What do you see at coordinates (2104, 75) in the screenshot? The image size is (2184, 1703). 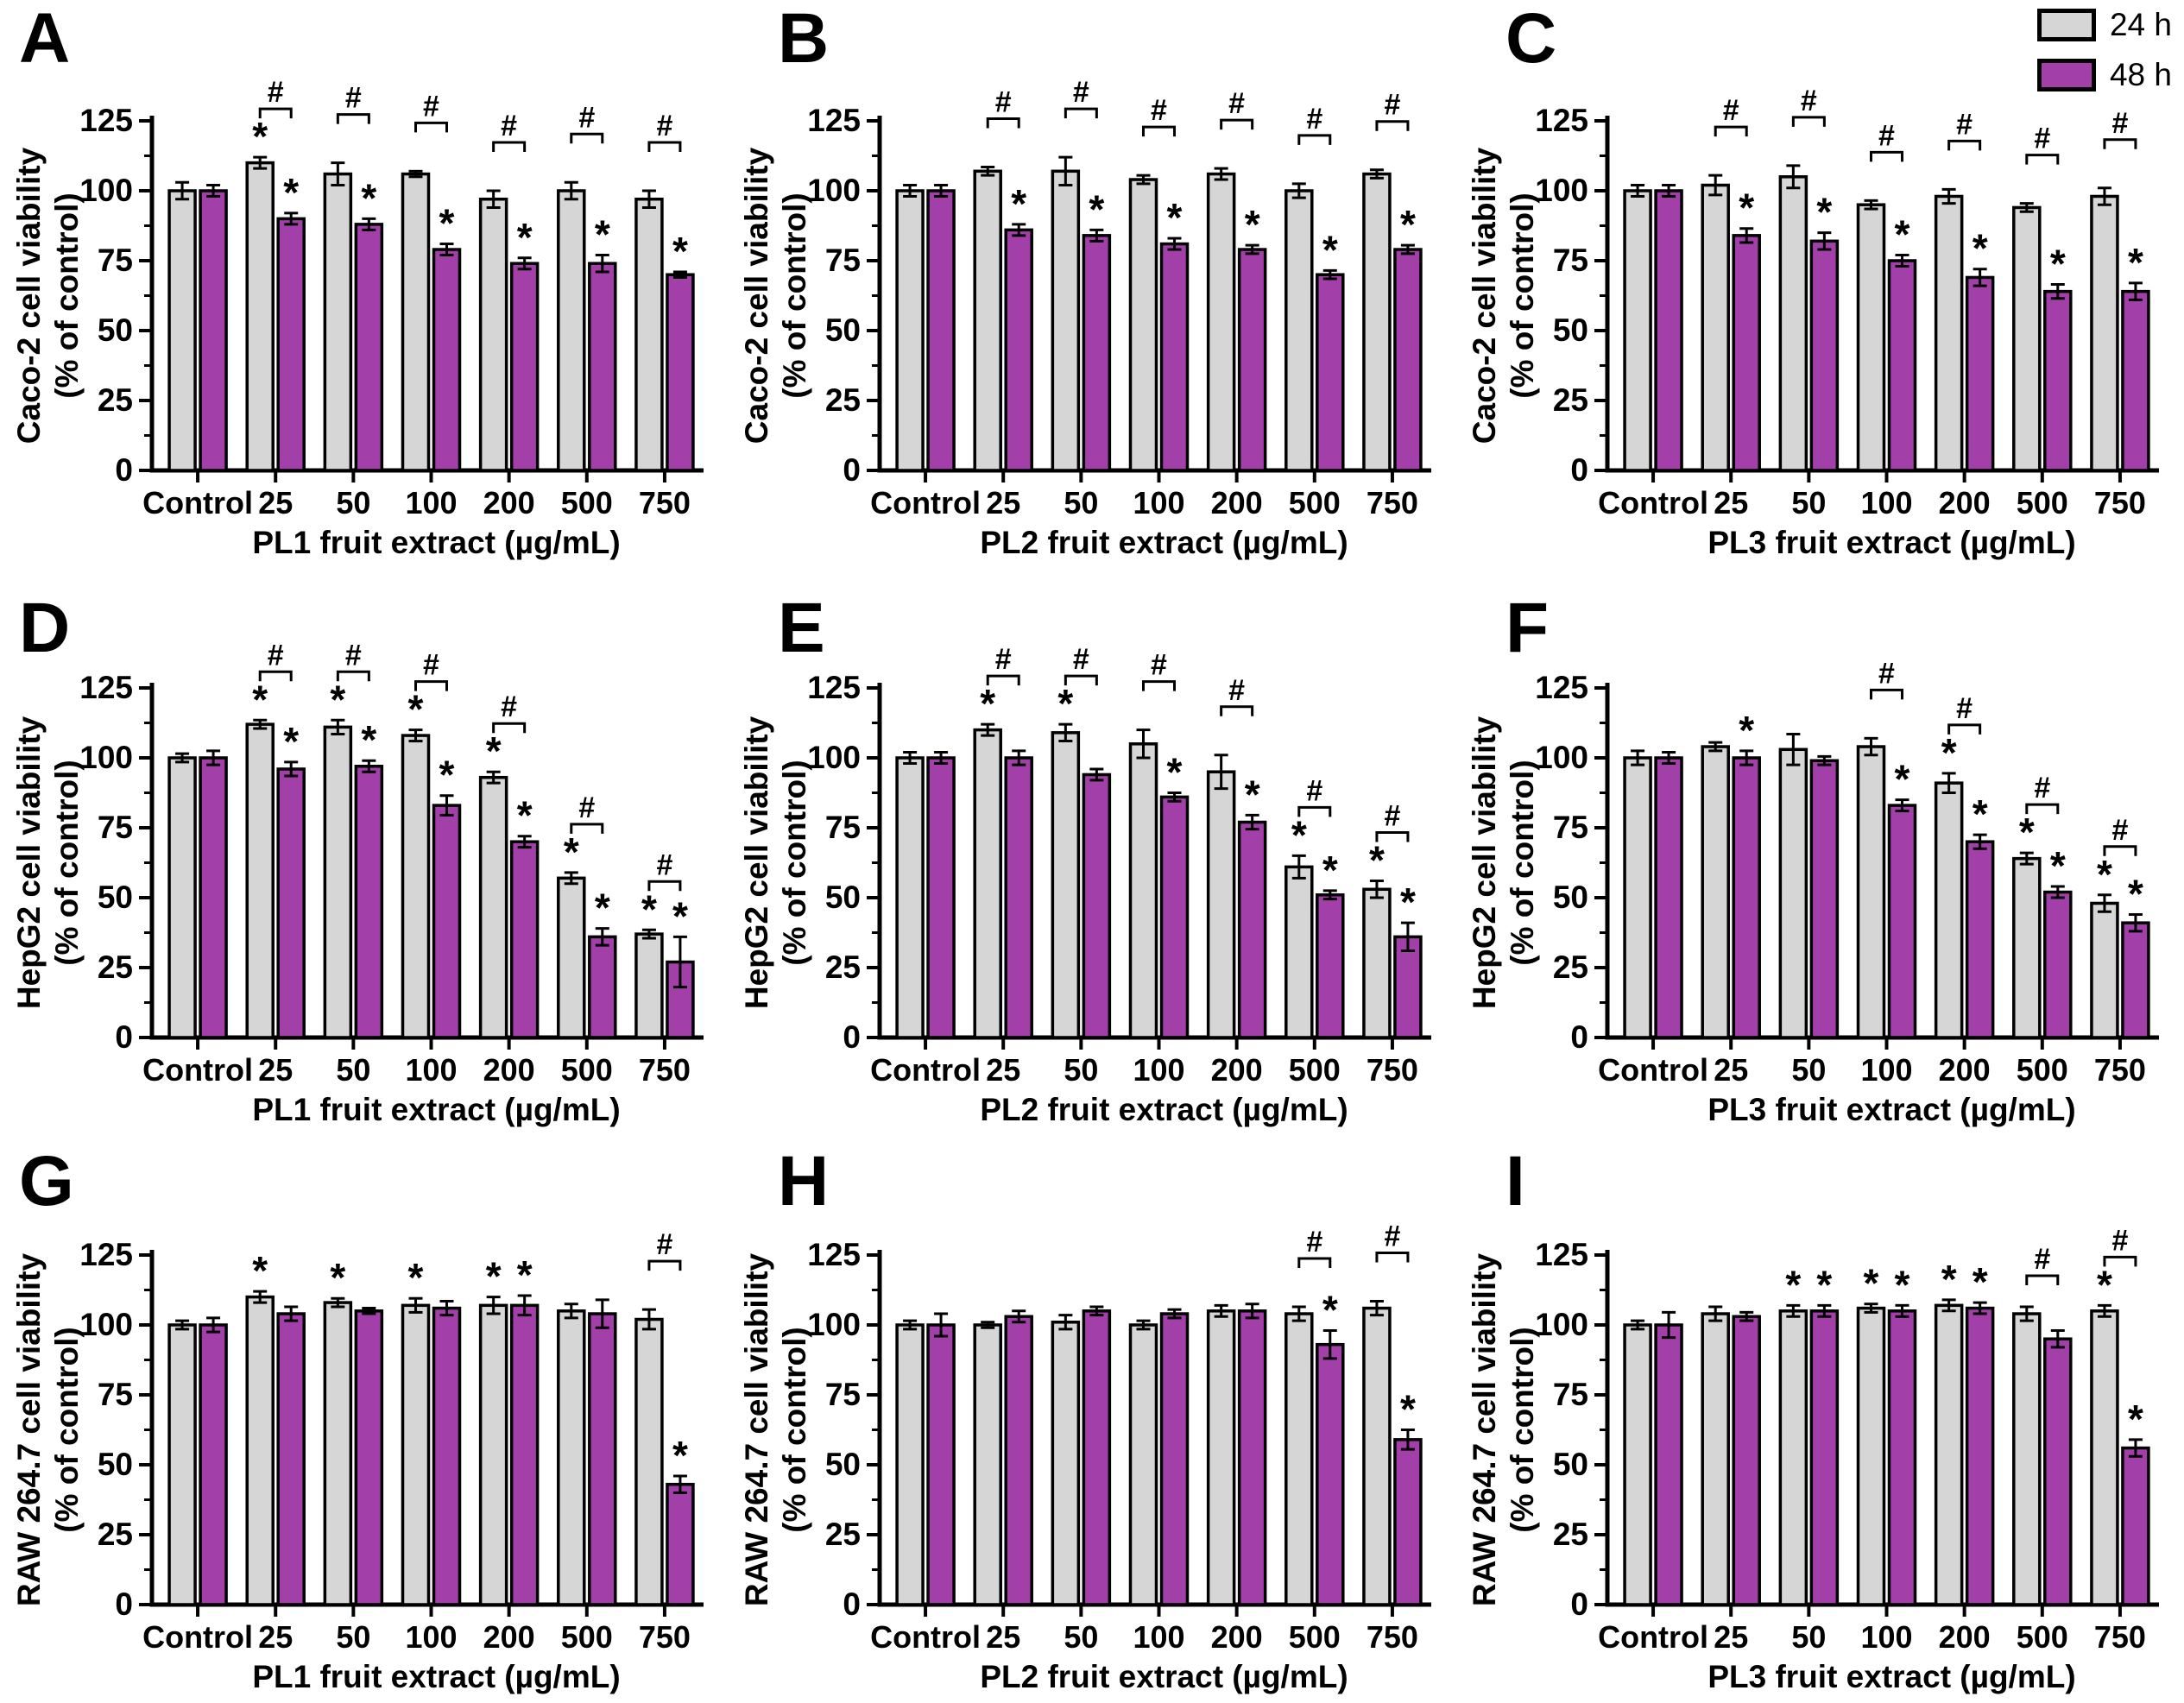 I see `legend-item-48h: 48 h` at bounding box center [2104, 75].